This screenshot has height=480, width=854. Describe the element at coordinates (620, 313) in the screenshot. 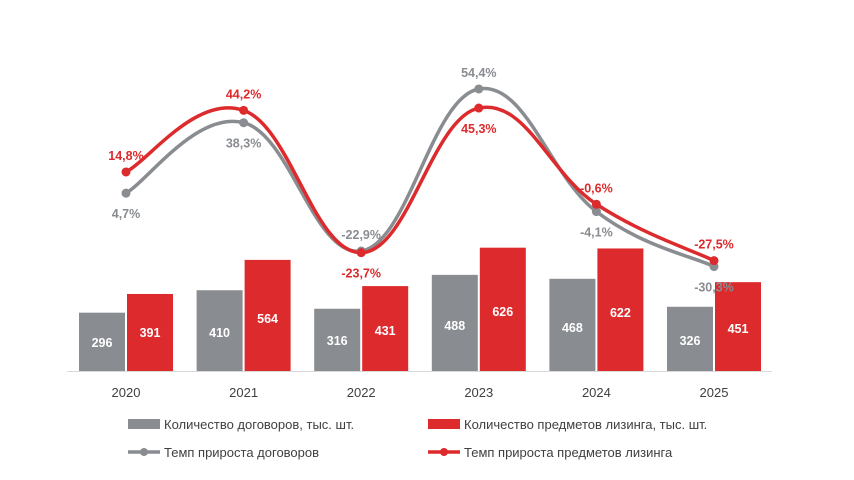

I see `bar-value-label: 622` at that location.